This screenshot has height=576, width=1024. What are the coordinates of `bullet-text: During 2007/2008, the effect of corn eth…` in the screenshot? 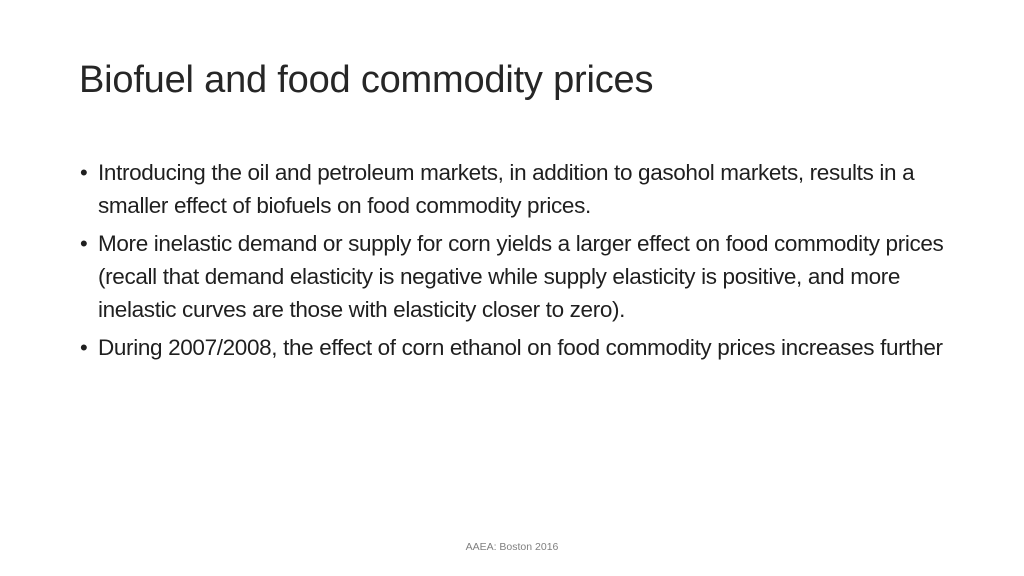 It's located at (520, 347).